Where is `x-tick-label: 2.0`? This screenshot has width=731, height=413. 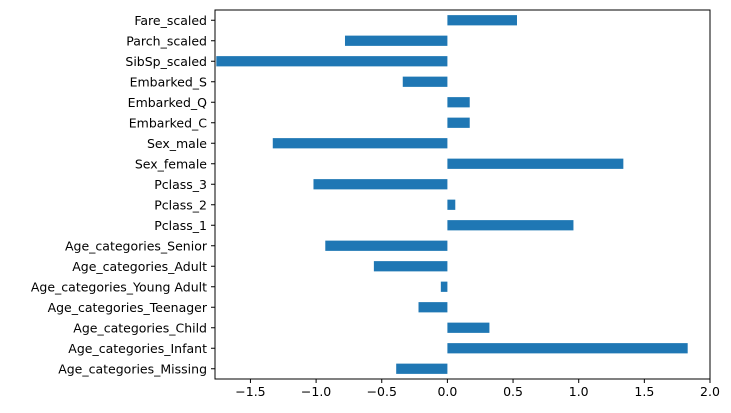 x-tick-label: 2.0 is located at coordinates (710, 391).